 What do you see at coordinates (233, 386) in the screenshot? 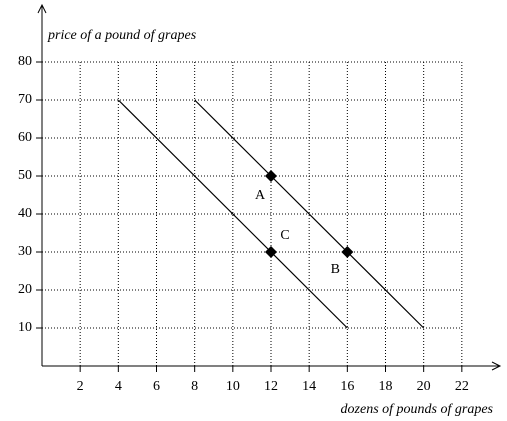
I see `x-tick-label: 10` at bounding box center [233, 386].